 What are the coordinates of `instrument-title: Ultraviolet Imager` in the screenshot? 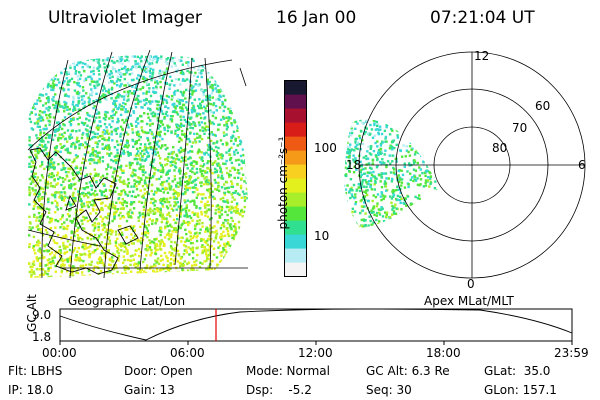 It's located at (125, 18).